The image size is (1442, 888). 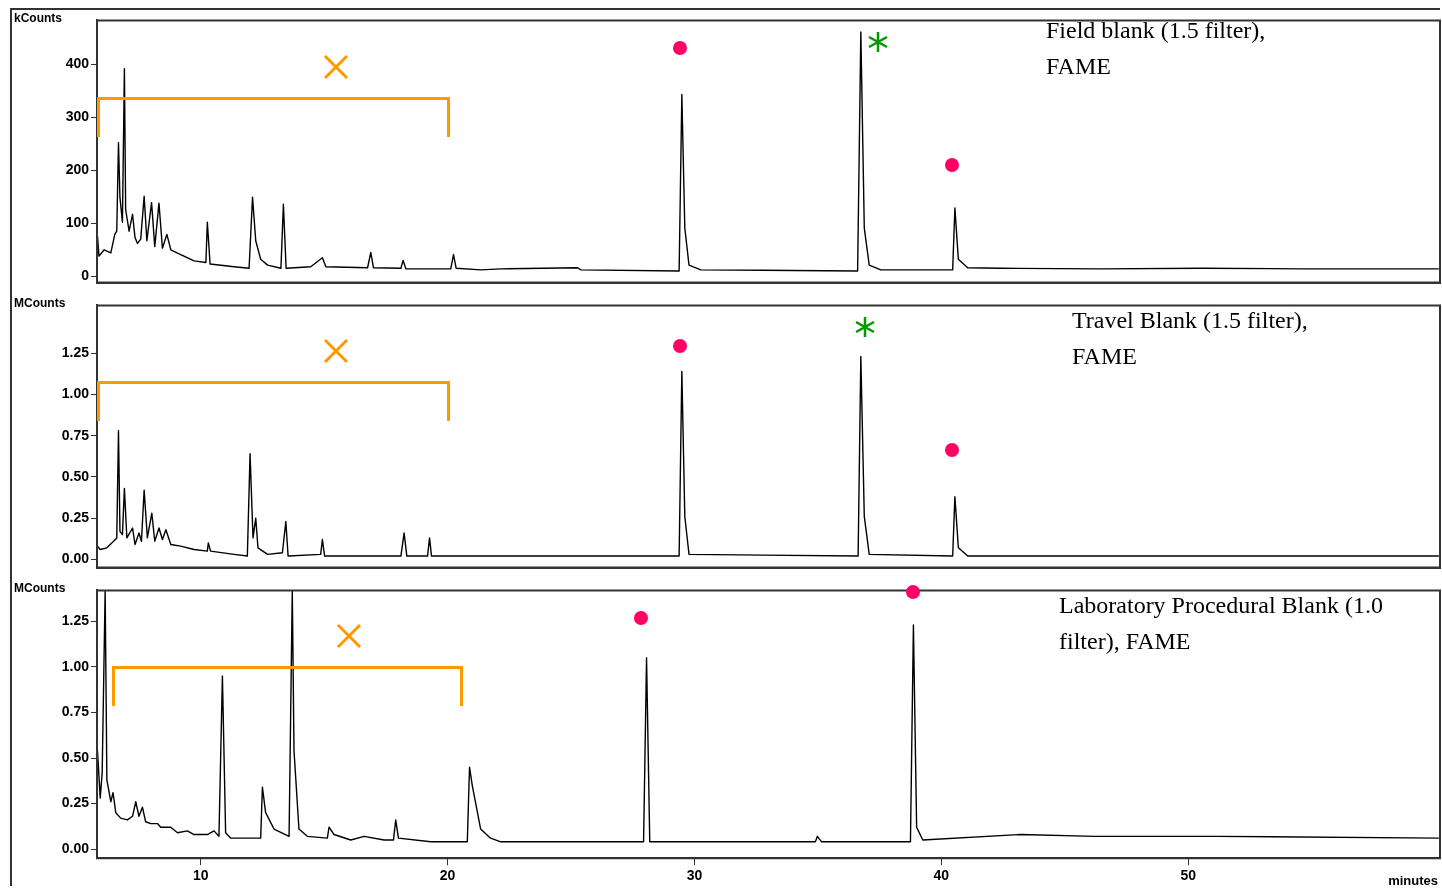 I want to click on y-tick-label: 400, so click(x=77, y=63).